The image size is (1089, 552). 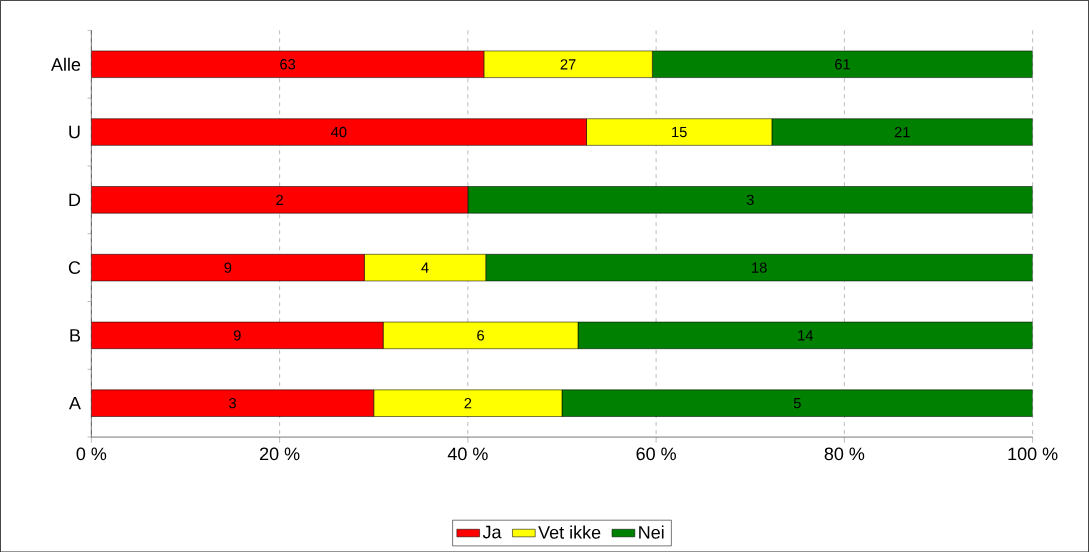 What do you see at coordinates (66, 64) in the screenshot?
I see `y-tick-label: Alle` at bounding box center [66, 64].